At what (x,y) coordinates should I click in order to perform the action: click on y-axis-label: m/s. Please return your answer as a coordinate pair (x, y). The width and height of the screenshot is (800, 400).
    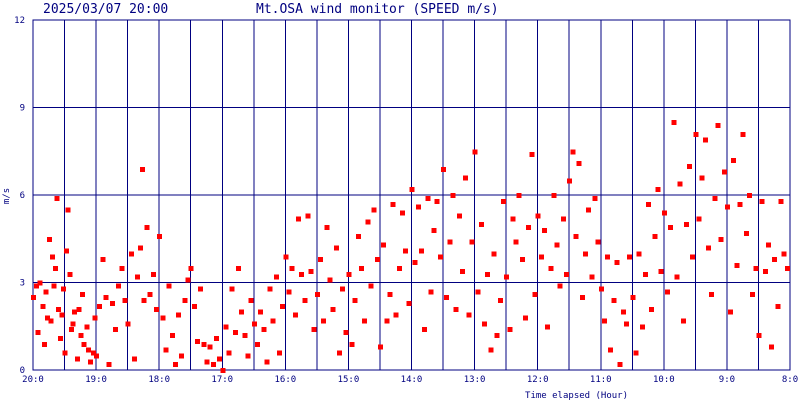
    Looking at the image, I should click on (7, 196).